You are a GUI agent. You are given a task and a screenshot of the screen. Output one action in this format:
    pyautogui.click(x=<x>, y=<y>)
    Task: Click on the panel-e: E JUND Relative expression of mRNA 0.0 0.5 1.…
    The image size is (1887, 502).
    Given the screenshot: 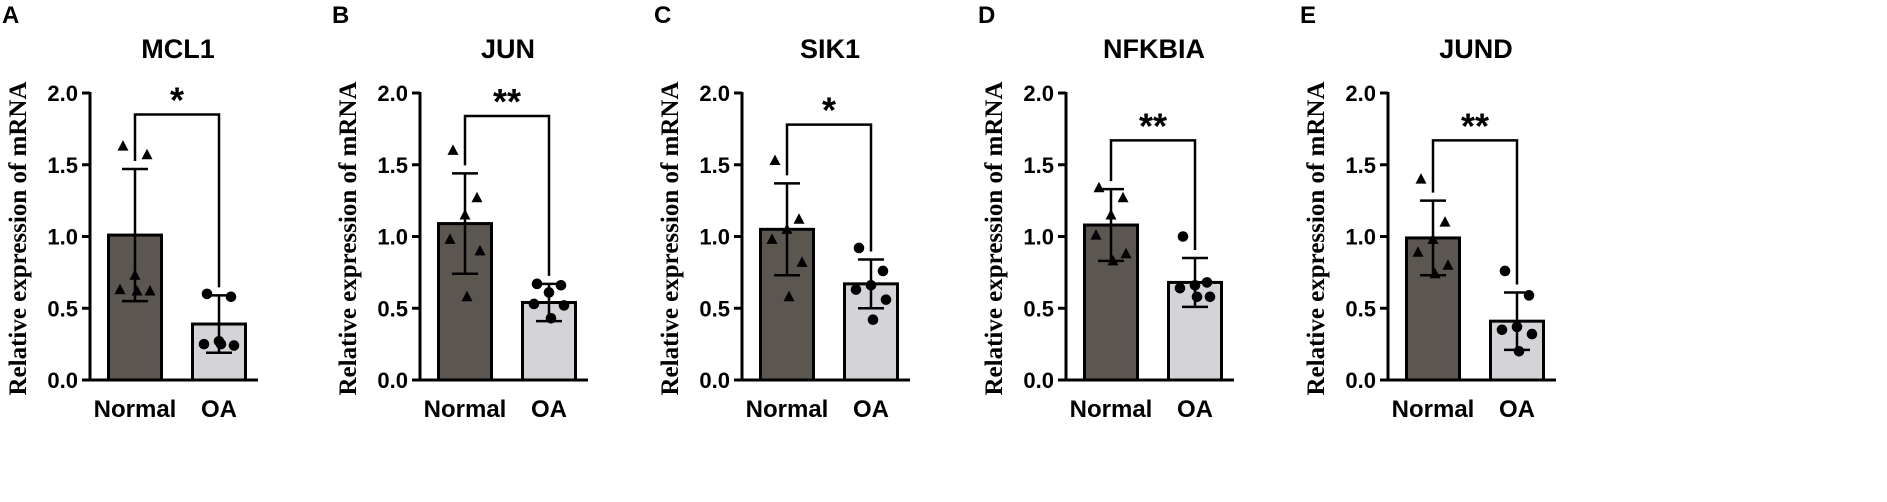 What is the action you would take?
    pyautogui.click(x=1428, y=212)
    